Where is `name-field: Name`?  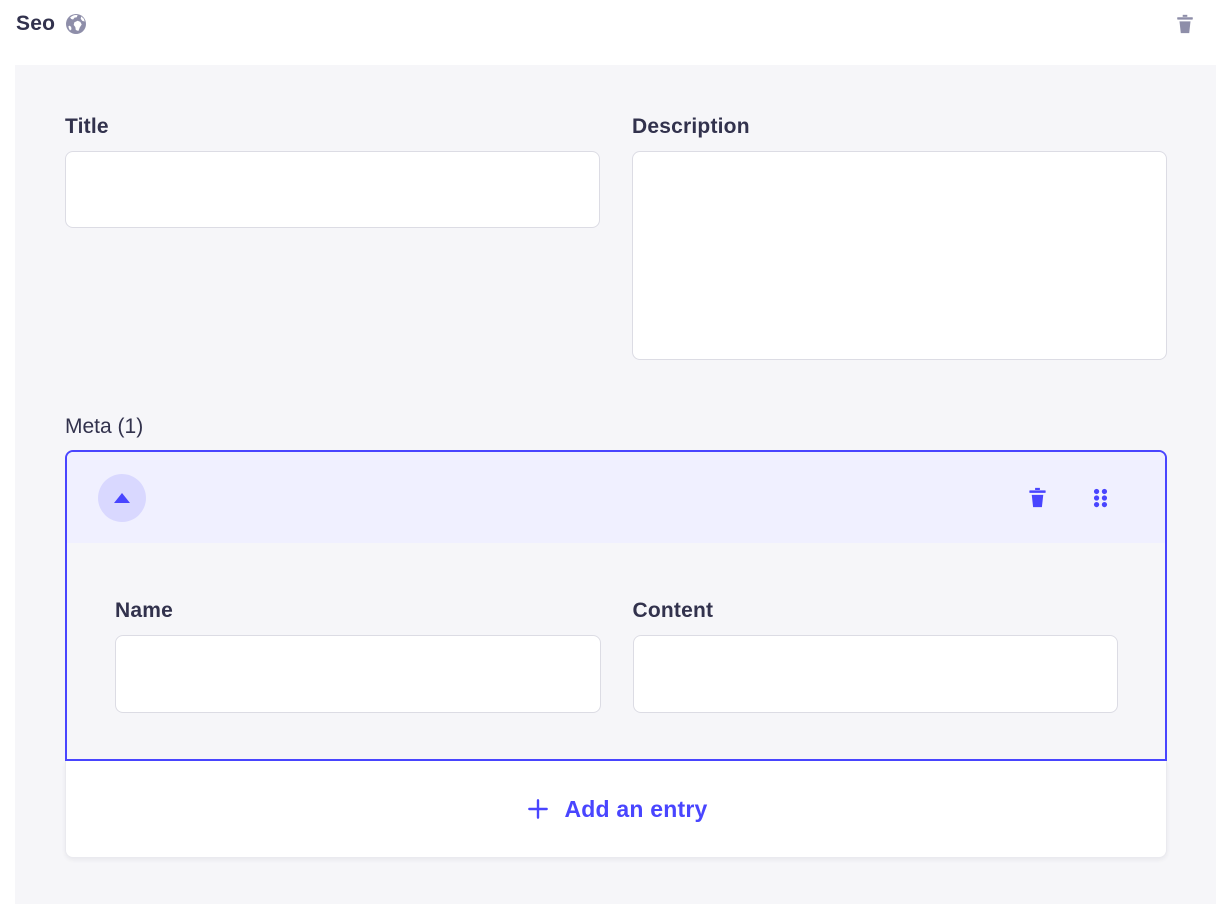
name-field: Name is located at coordinates (358, 656).